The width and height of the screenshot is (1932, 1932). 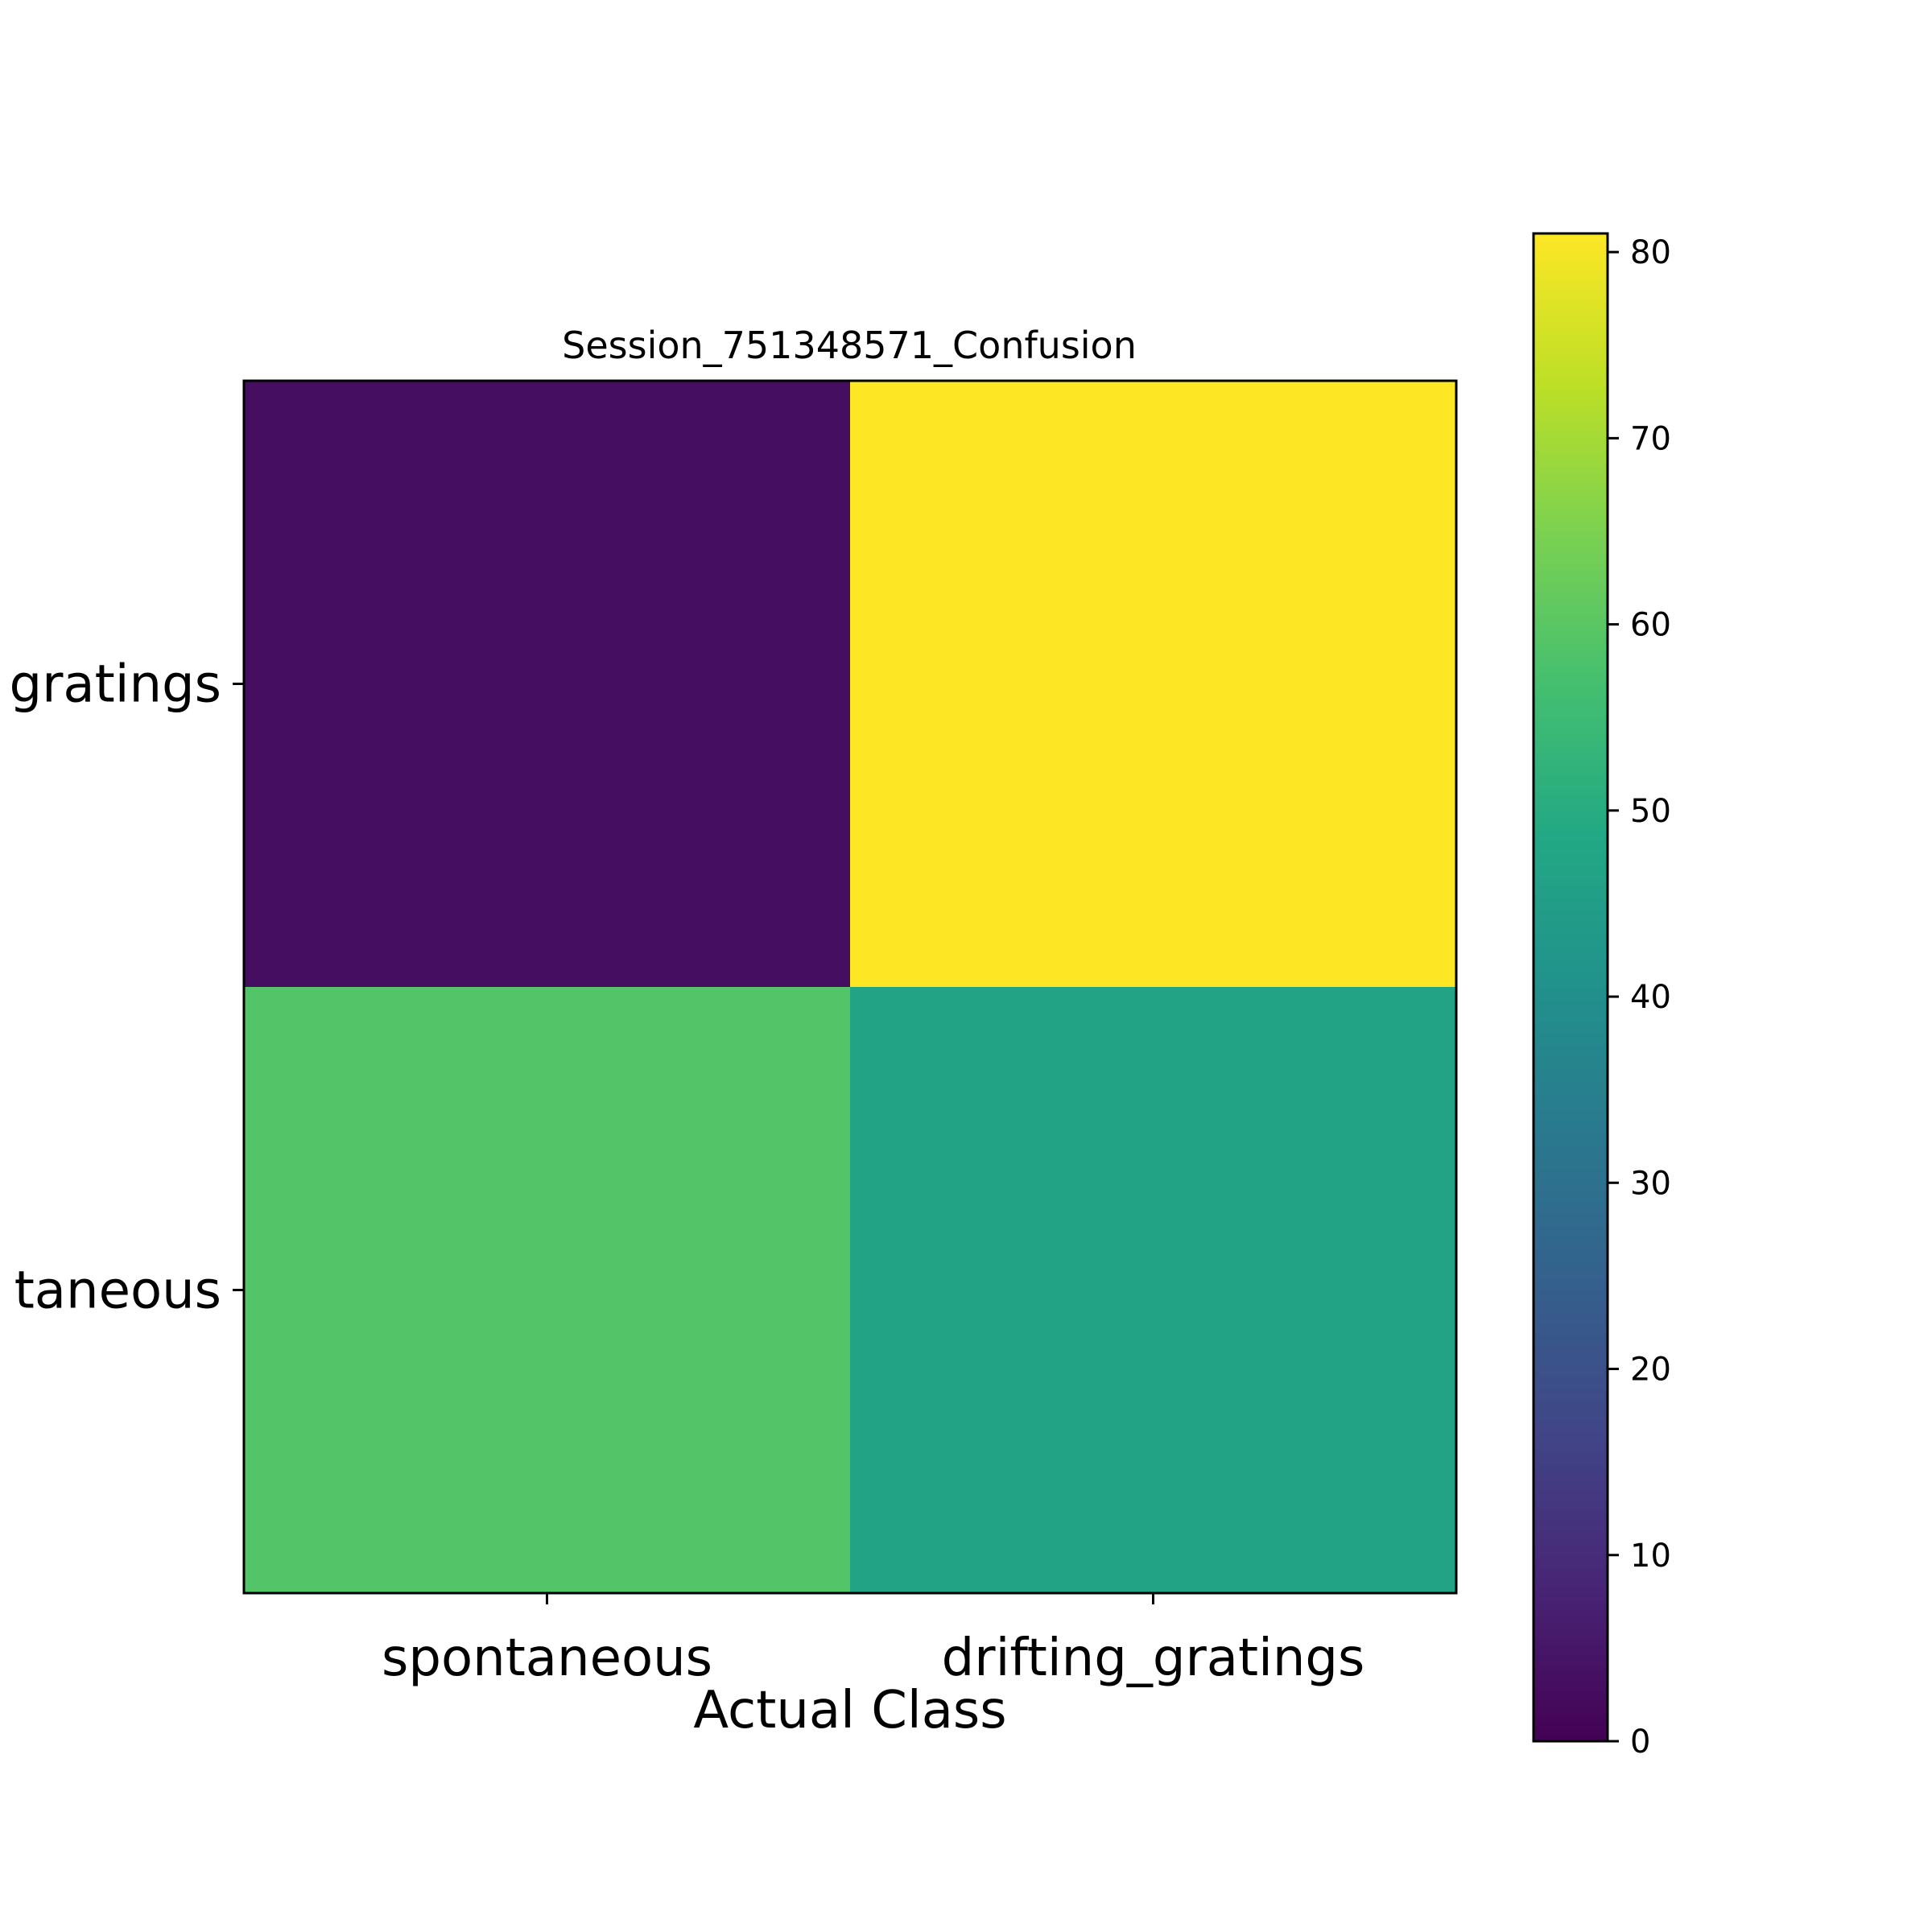 What do you see at coordinates (115, 685) in the screenshot?
I see `y-tick-label: gratings` at bounding box center [115, 685].